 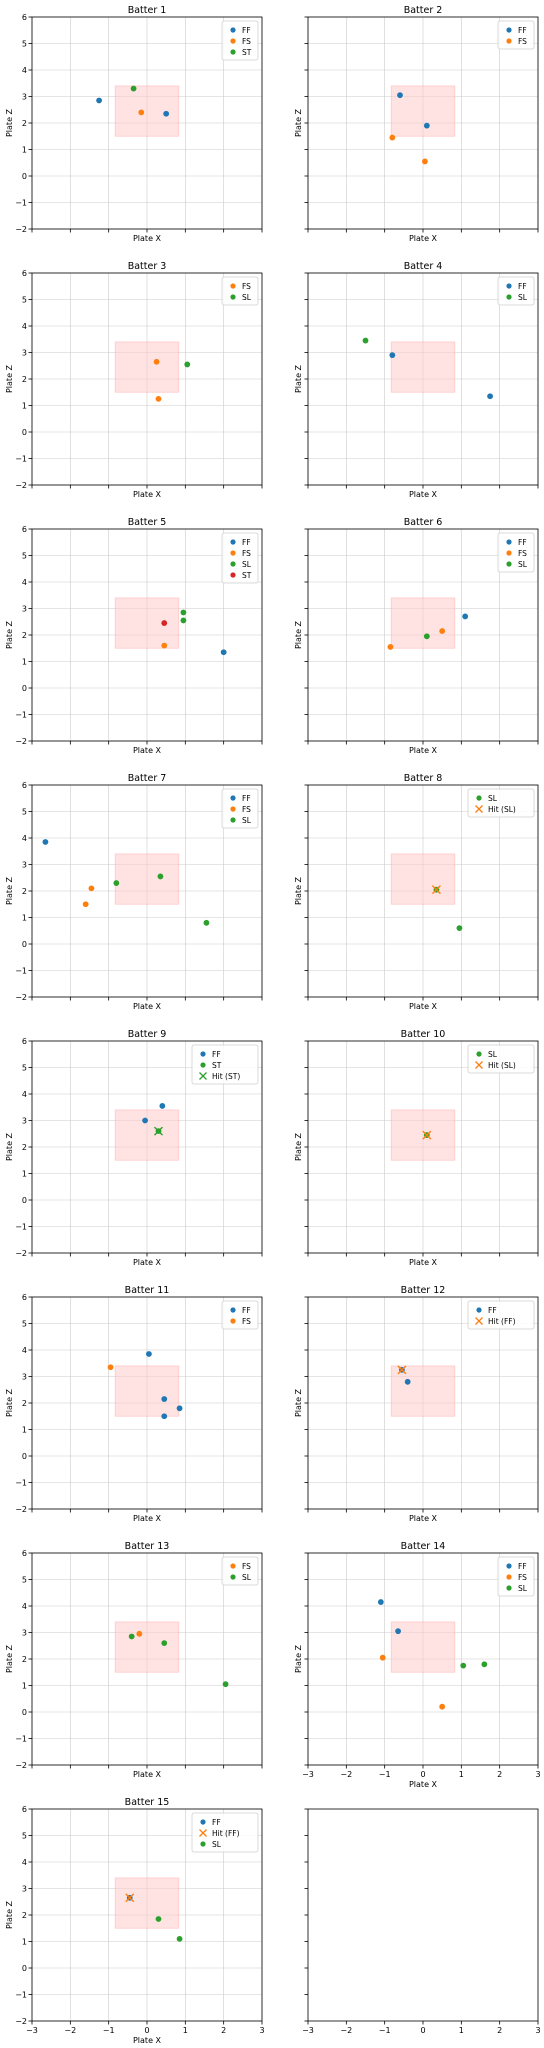 I want to click on legend-label: Hit (ST), so click(x=226, y=1076).